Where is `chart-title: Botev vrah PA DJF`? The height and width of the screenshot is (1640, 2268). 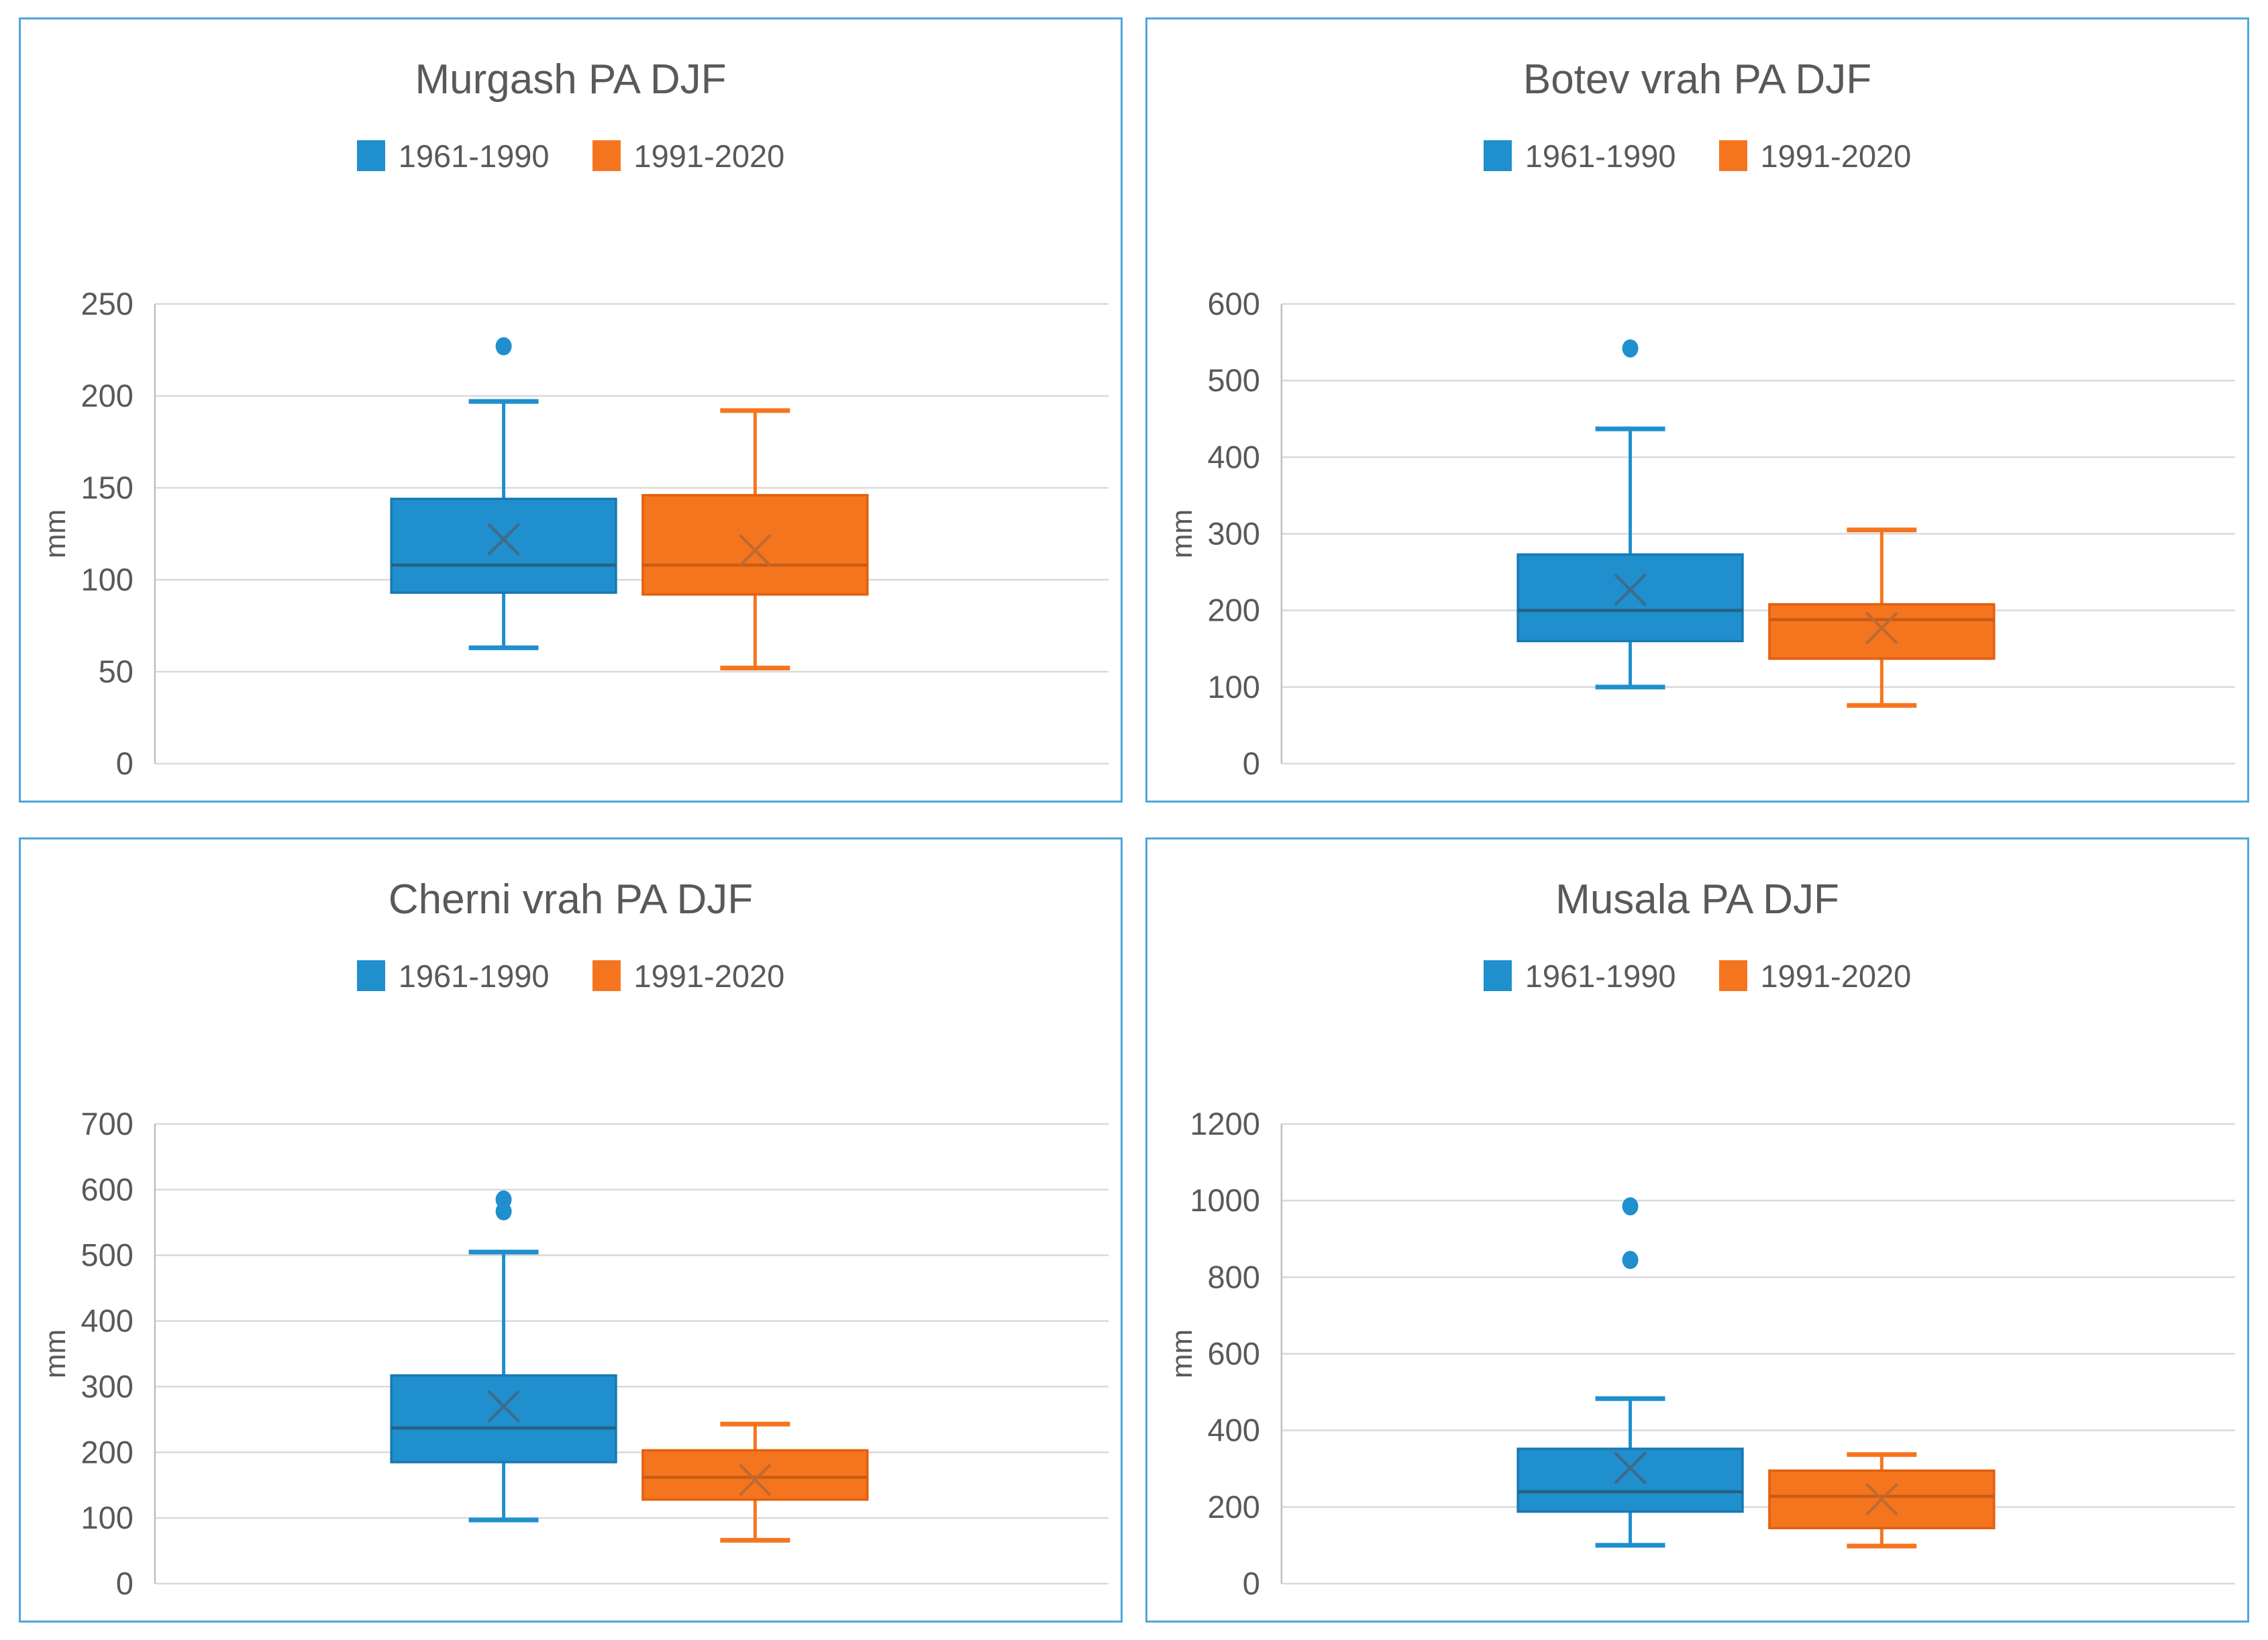
chart-title: Botev vrah PA DJF is located at coordinates (1697, 79).